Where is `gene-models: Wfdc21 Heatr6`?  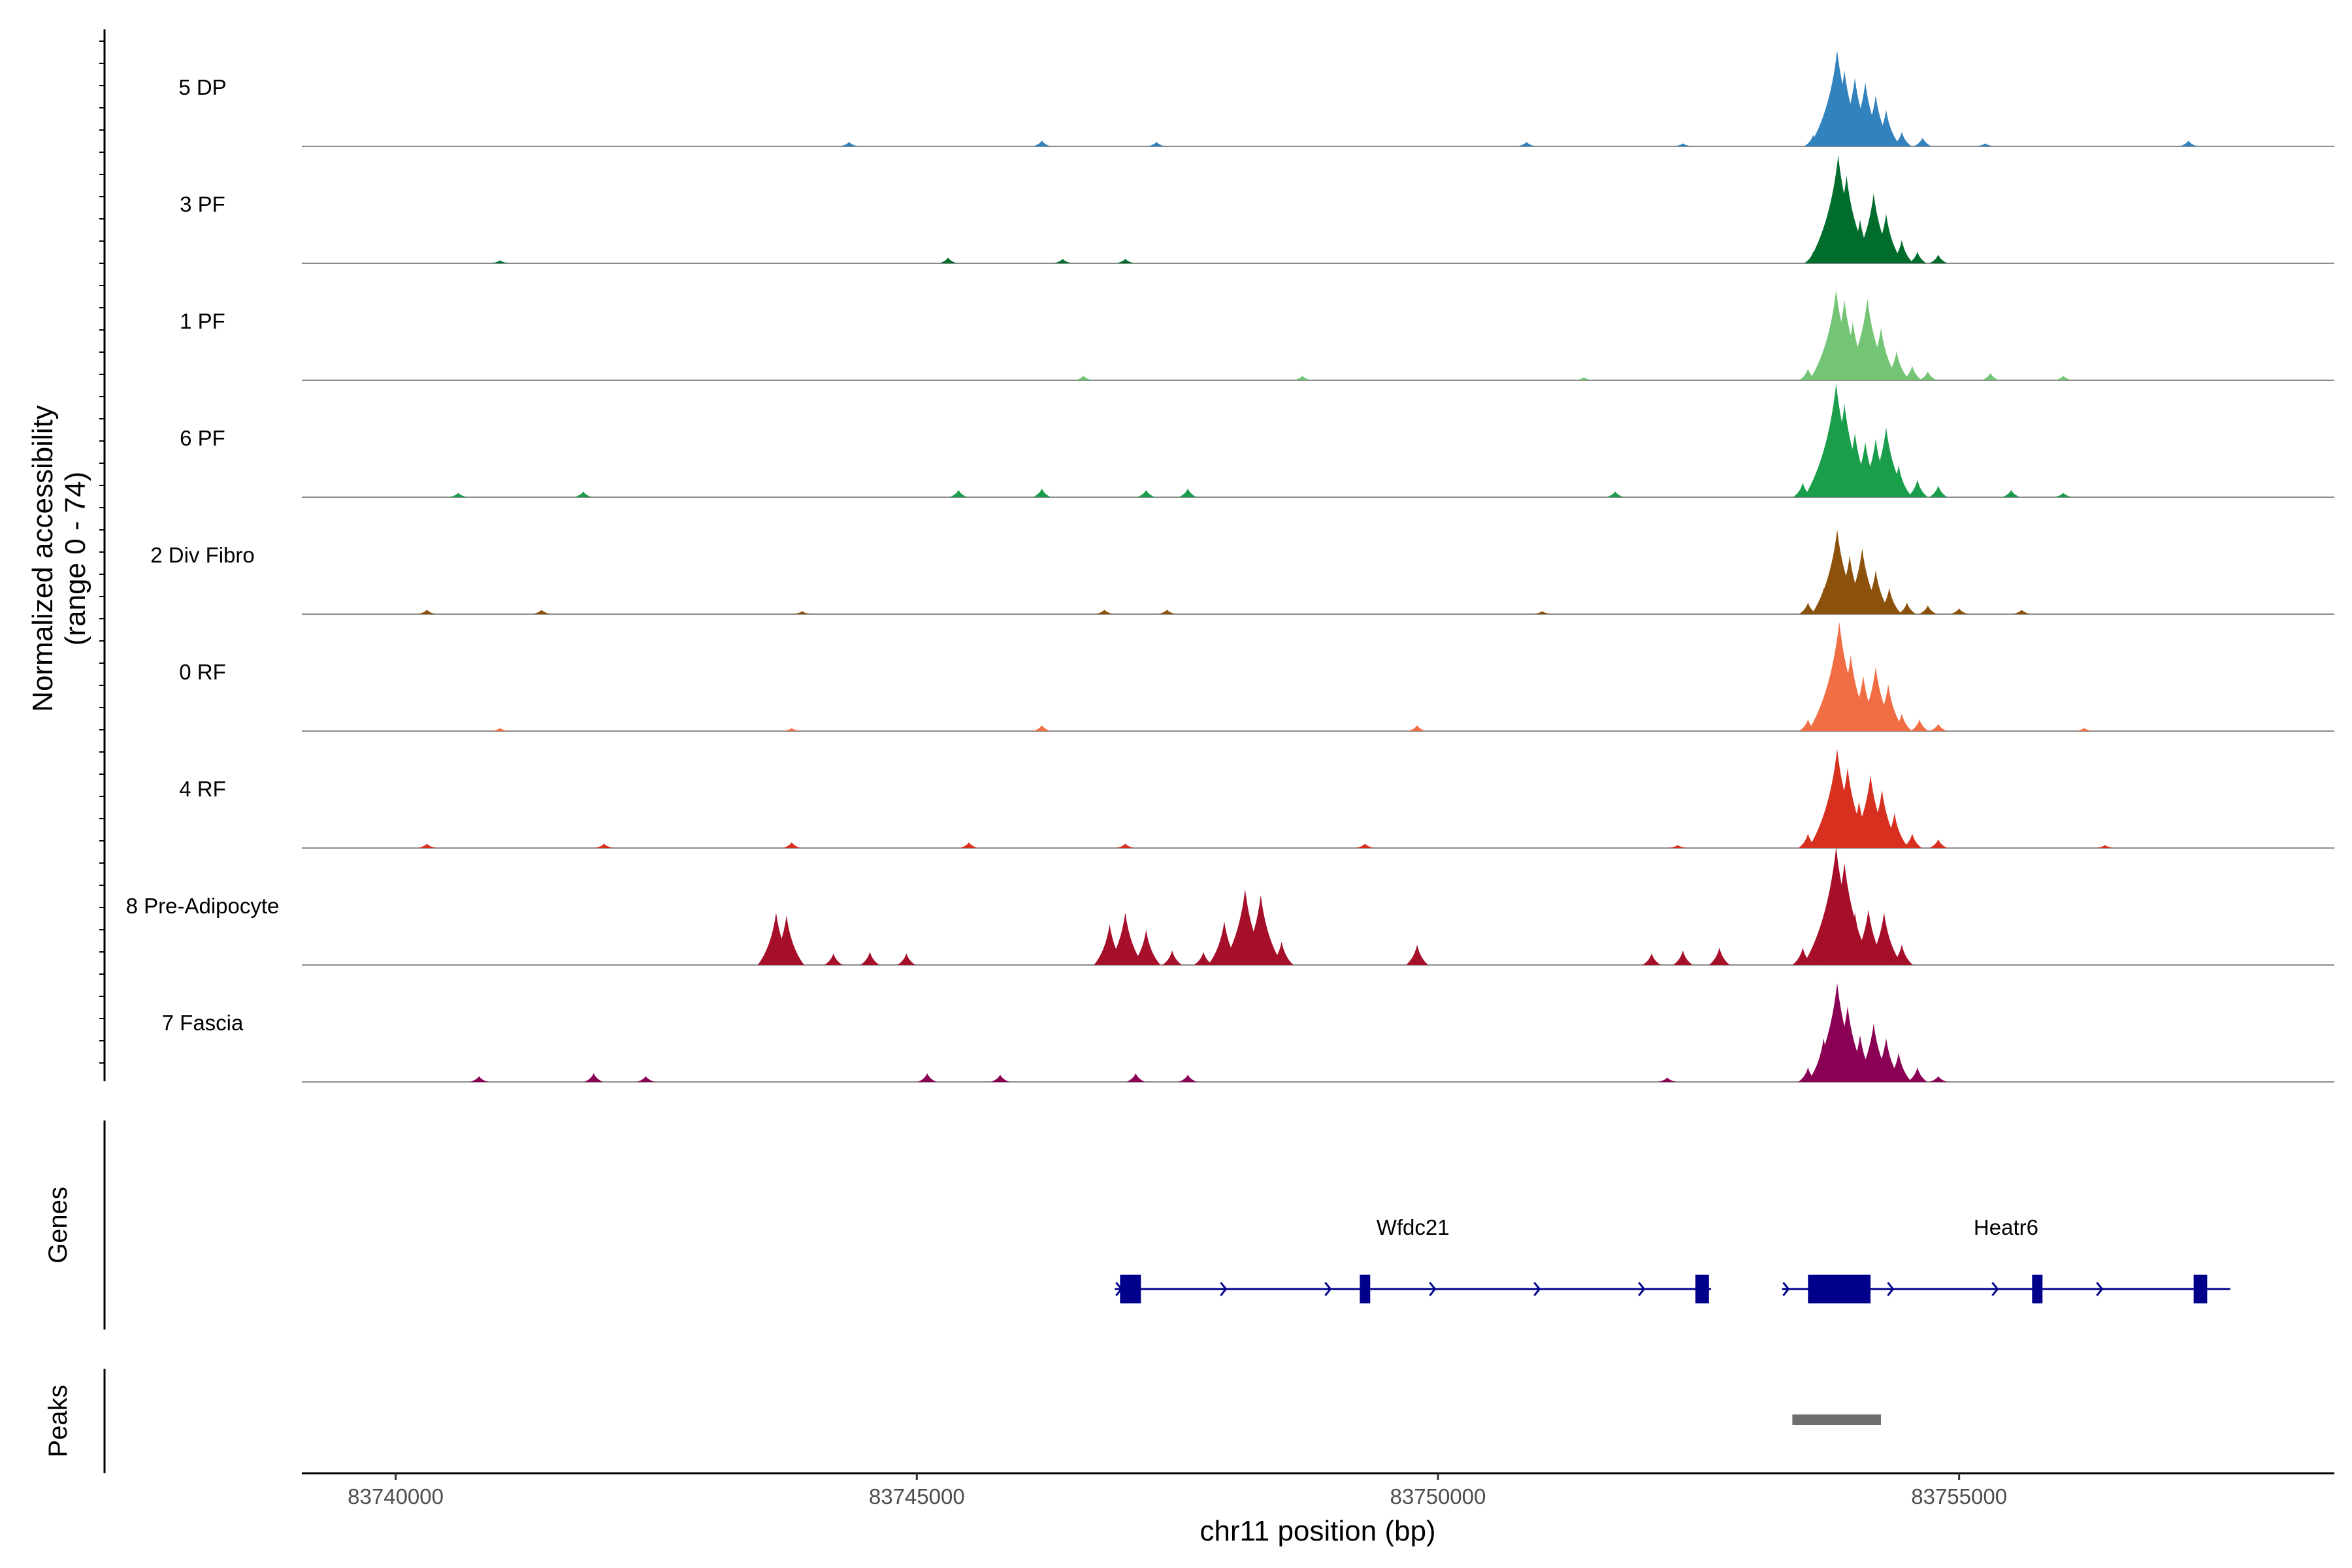 gene-models: Wfdc21 Heatr6 is located at coordinates (1672, 1259).